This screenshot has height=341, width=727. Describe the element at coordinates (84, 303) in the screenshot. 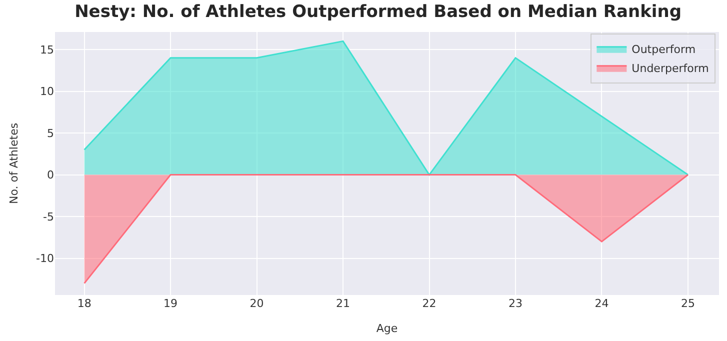

I see `x-tick-label: 18` at that location.